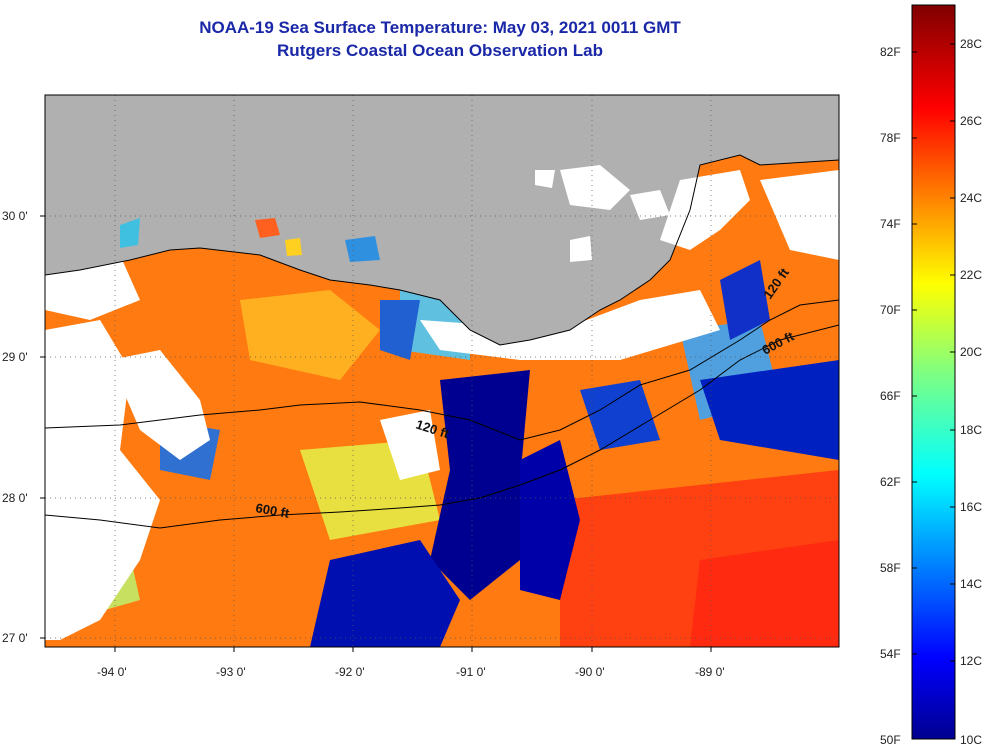  I want to click on colorbar-c-label: 22C, so click(971, 275).